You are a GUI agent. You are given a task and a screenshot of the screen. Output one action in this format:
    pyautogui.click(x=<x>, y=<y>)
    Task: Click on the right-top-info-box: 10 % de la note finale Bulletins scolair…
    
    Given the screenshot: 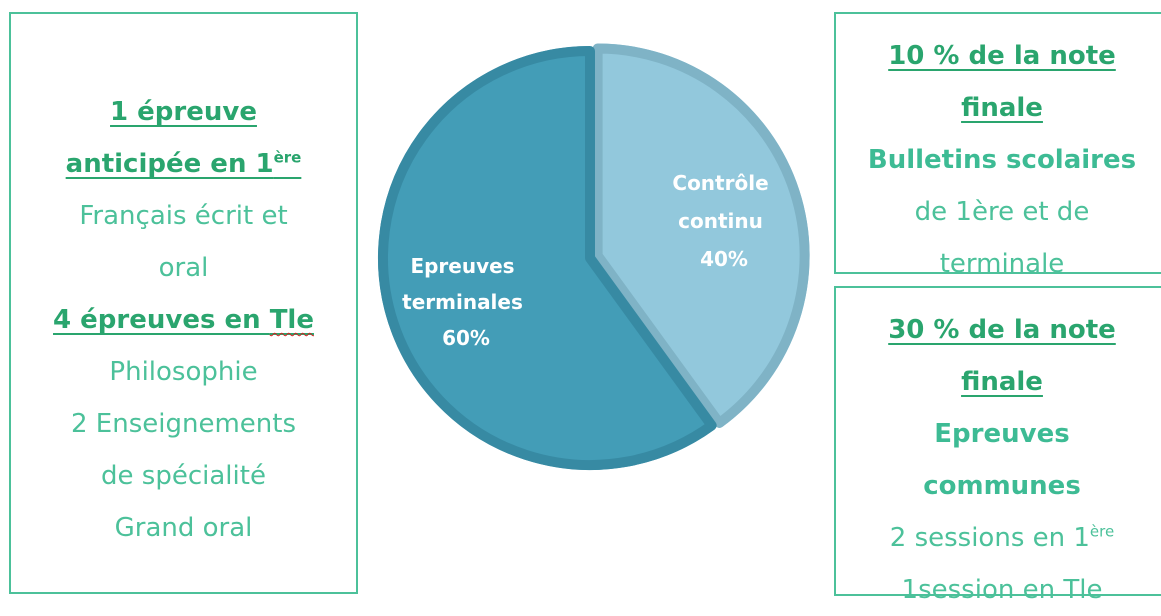 What is the action you would take?
    pyautogui.click(x=997, y=145)
    